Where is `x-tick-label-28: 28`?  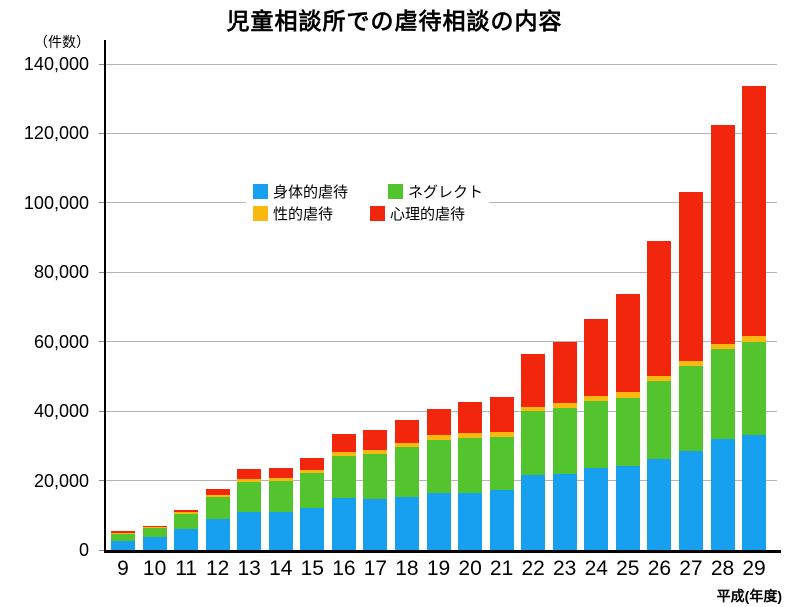 x-tick-label-28: 28 is located at coordinates (722, 568).